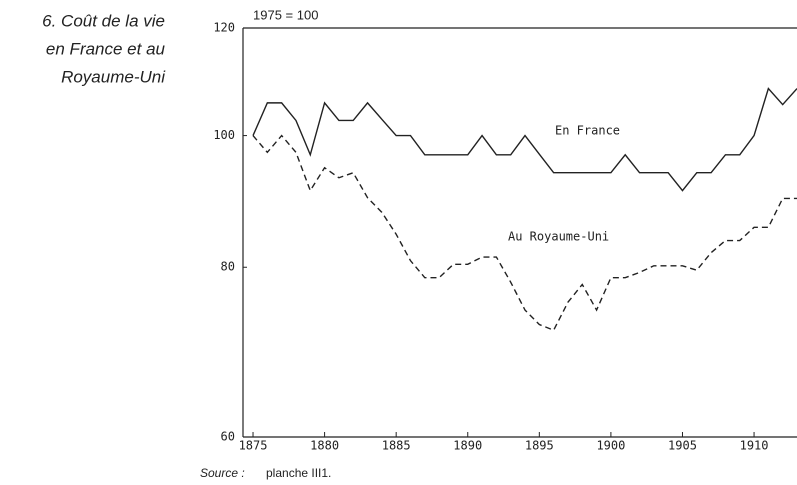 This screenshot has height=485, width=797. Describe the element at coordinates (113, 76) in the screenshot. I see `chart-title: Royaume-Uni` at that location.